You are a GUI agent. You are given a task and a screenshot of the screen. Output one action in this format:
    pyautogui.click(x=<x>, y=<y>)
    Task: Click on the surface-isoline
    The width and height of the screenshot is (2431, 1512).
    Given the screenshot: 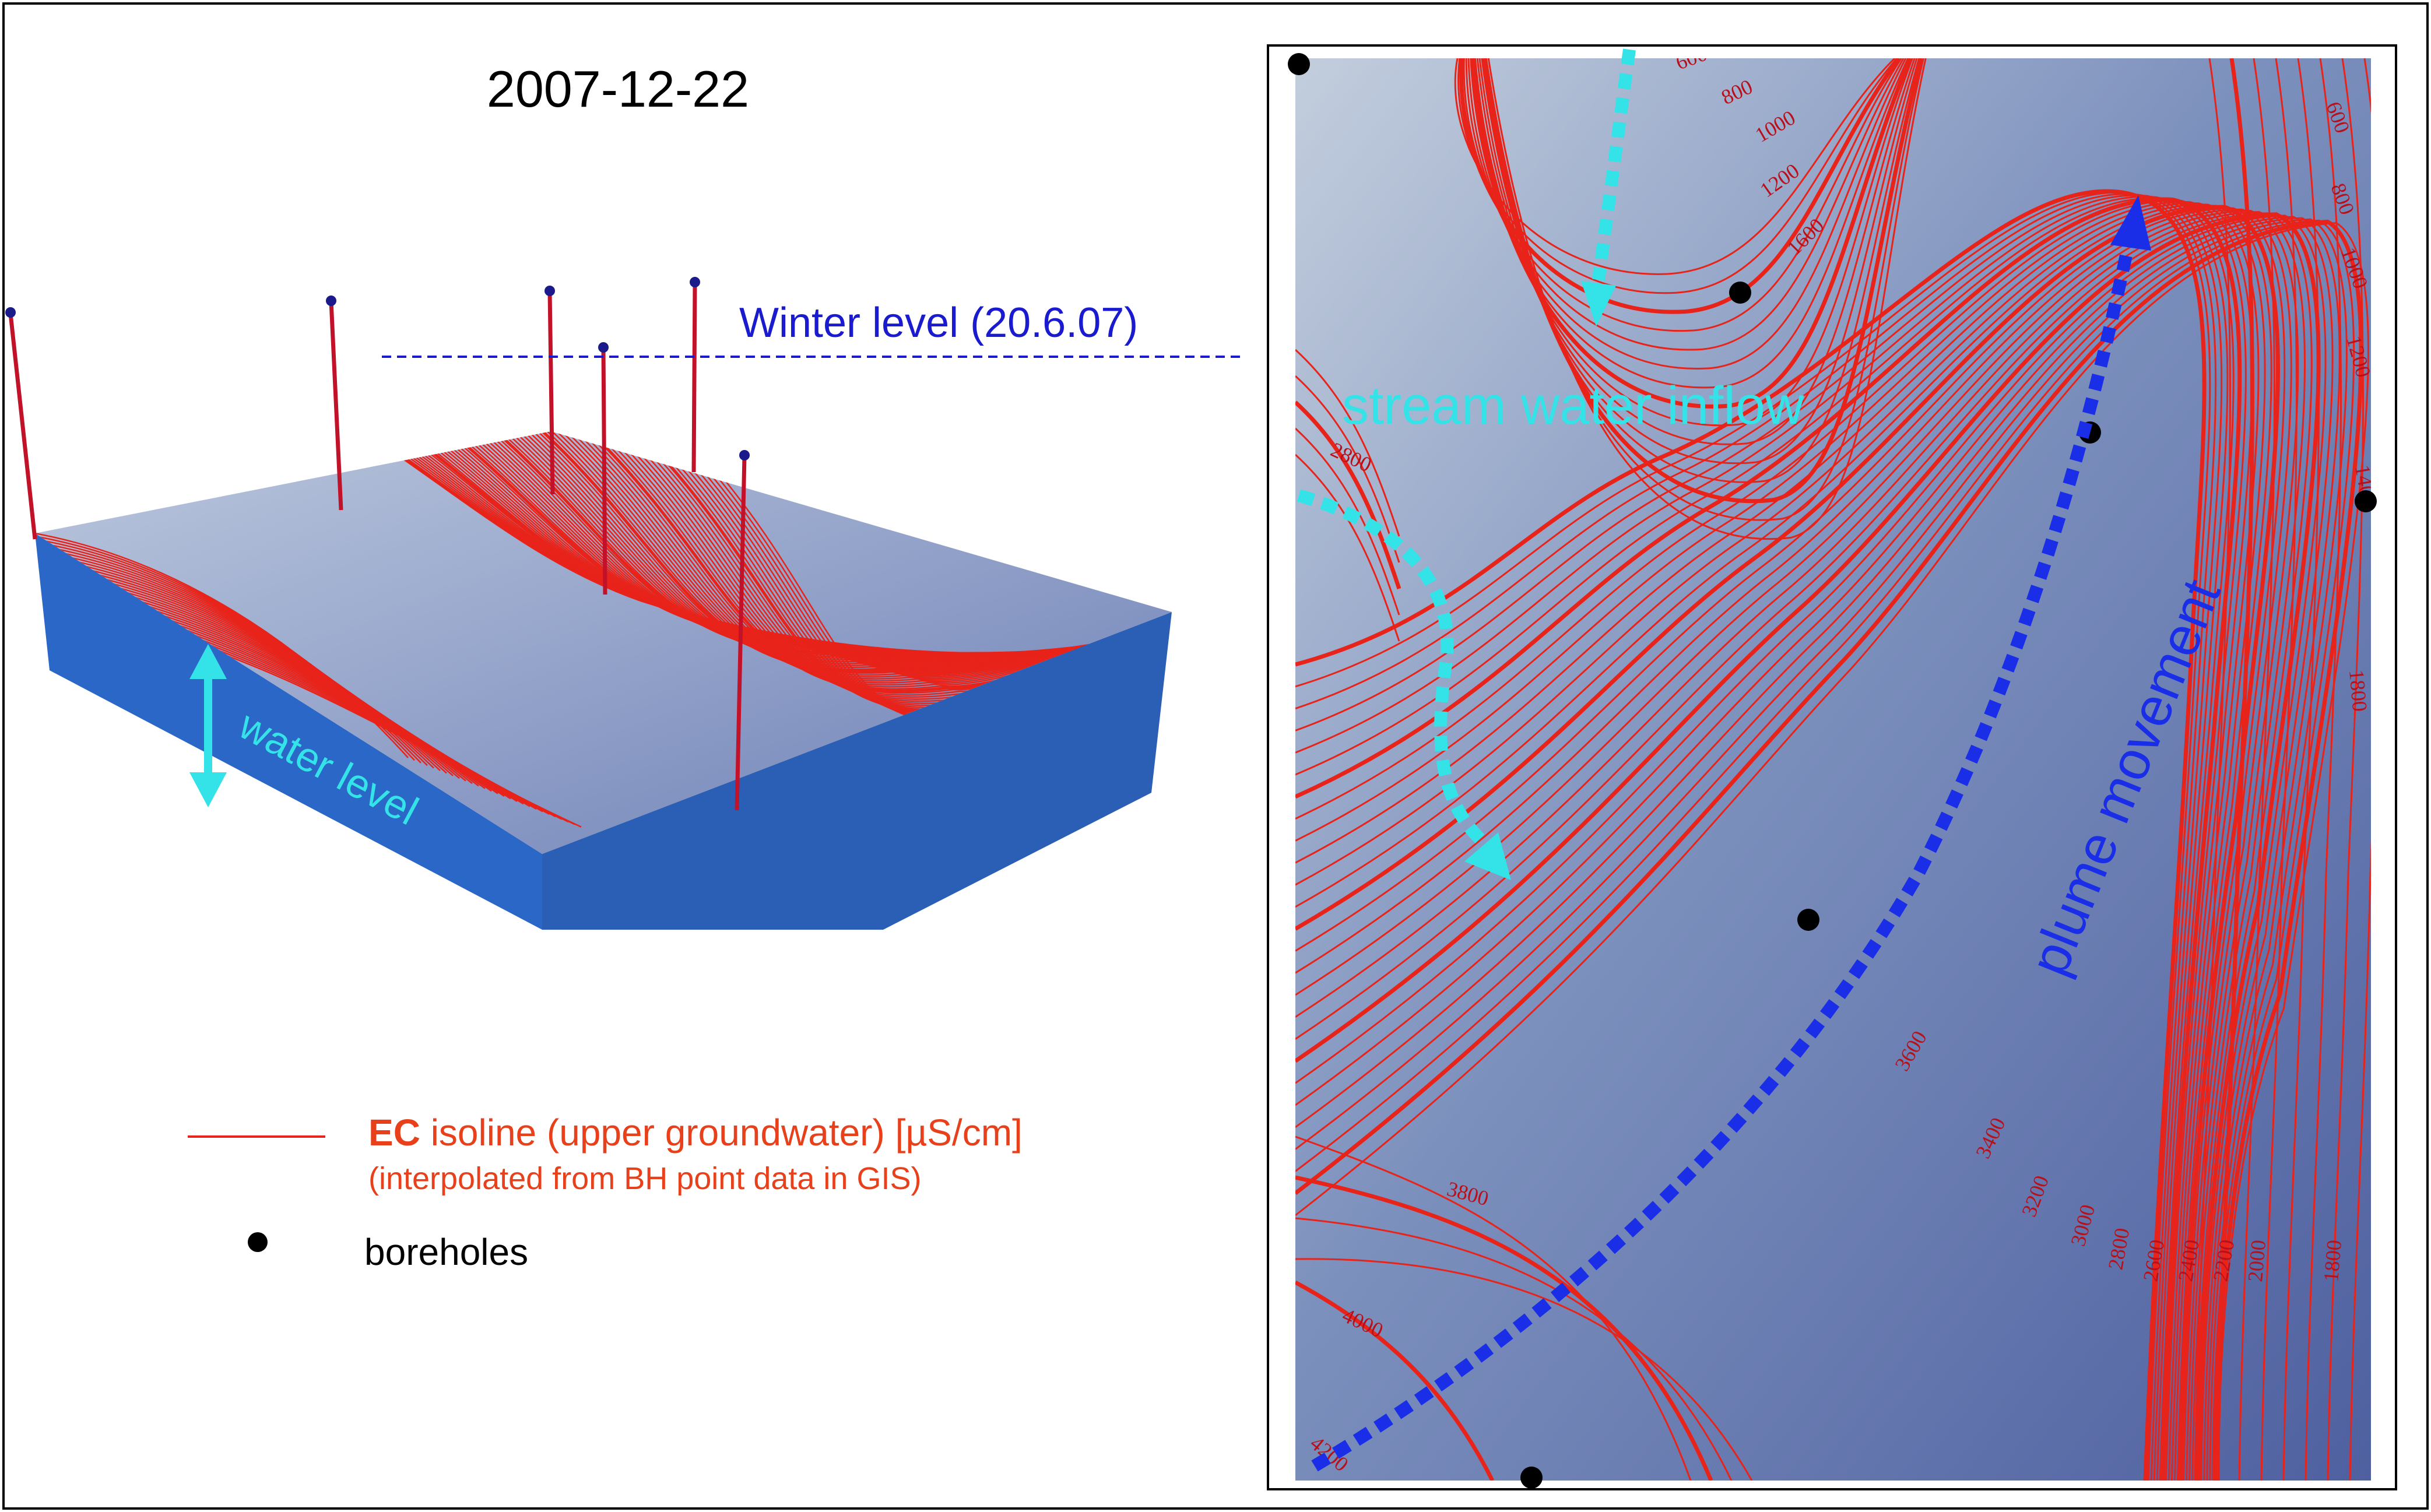 What is the action you would take?
    pyautogui.click(x=377, y=732)
    